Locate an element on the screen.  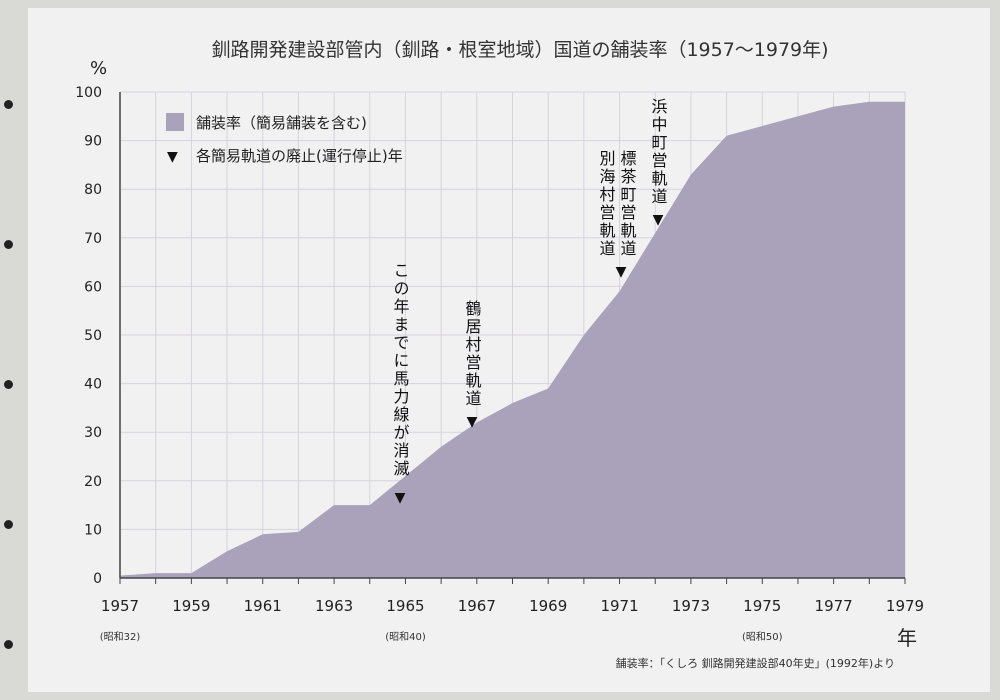
y-tick-label: 60 is located at coordinates (93, 287).